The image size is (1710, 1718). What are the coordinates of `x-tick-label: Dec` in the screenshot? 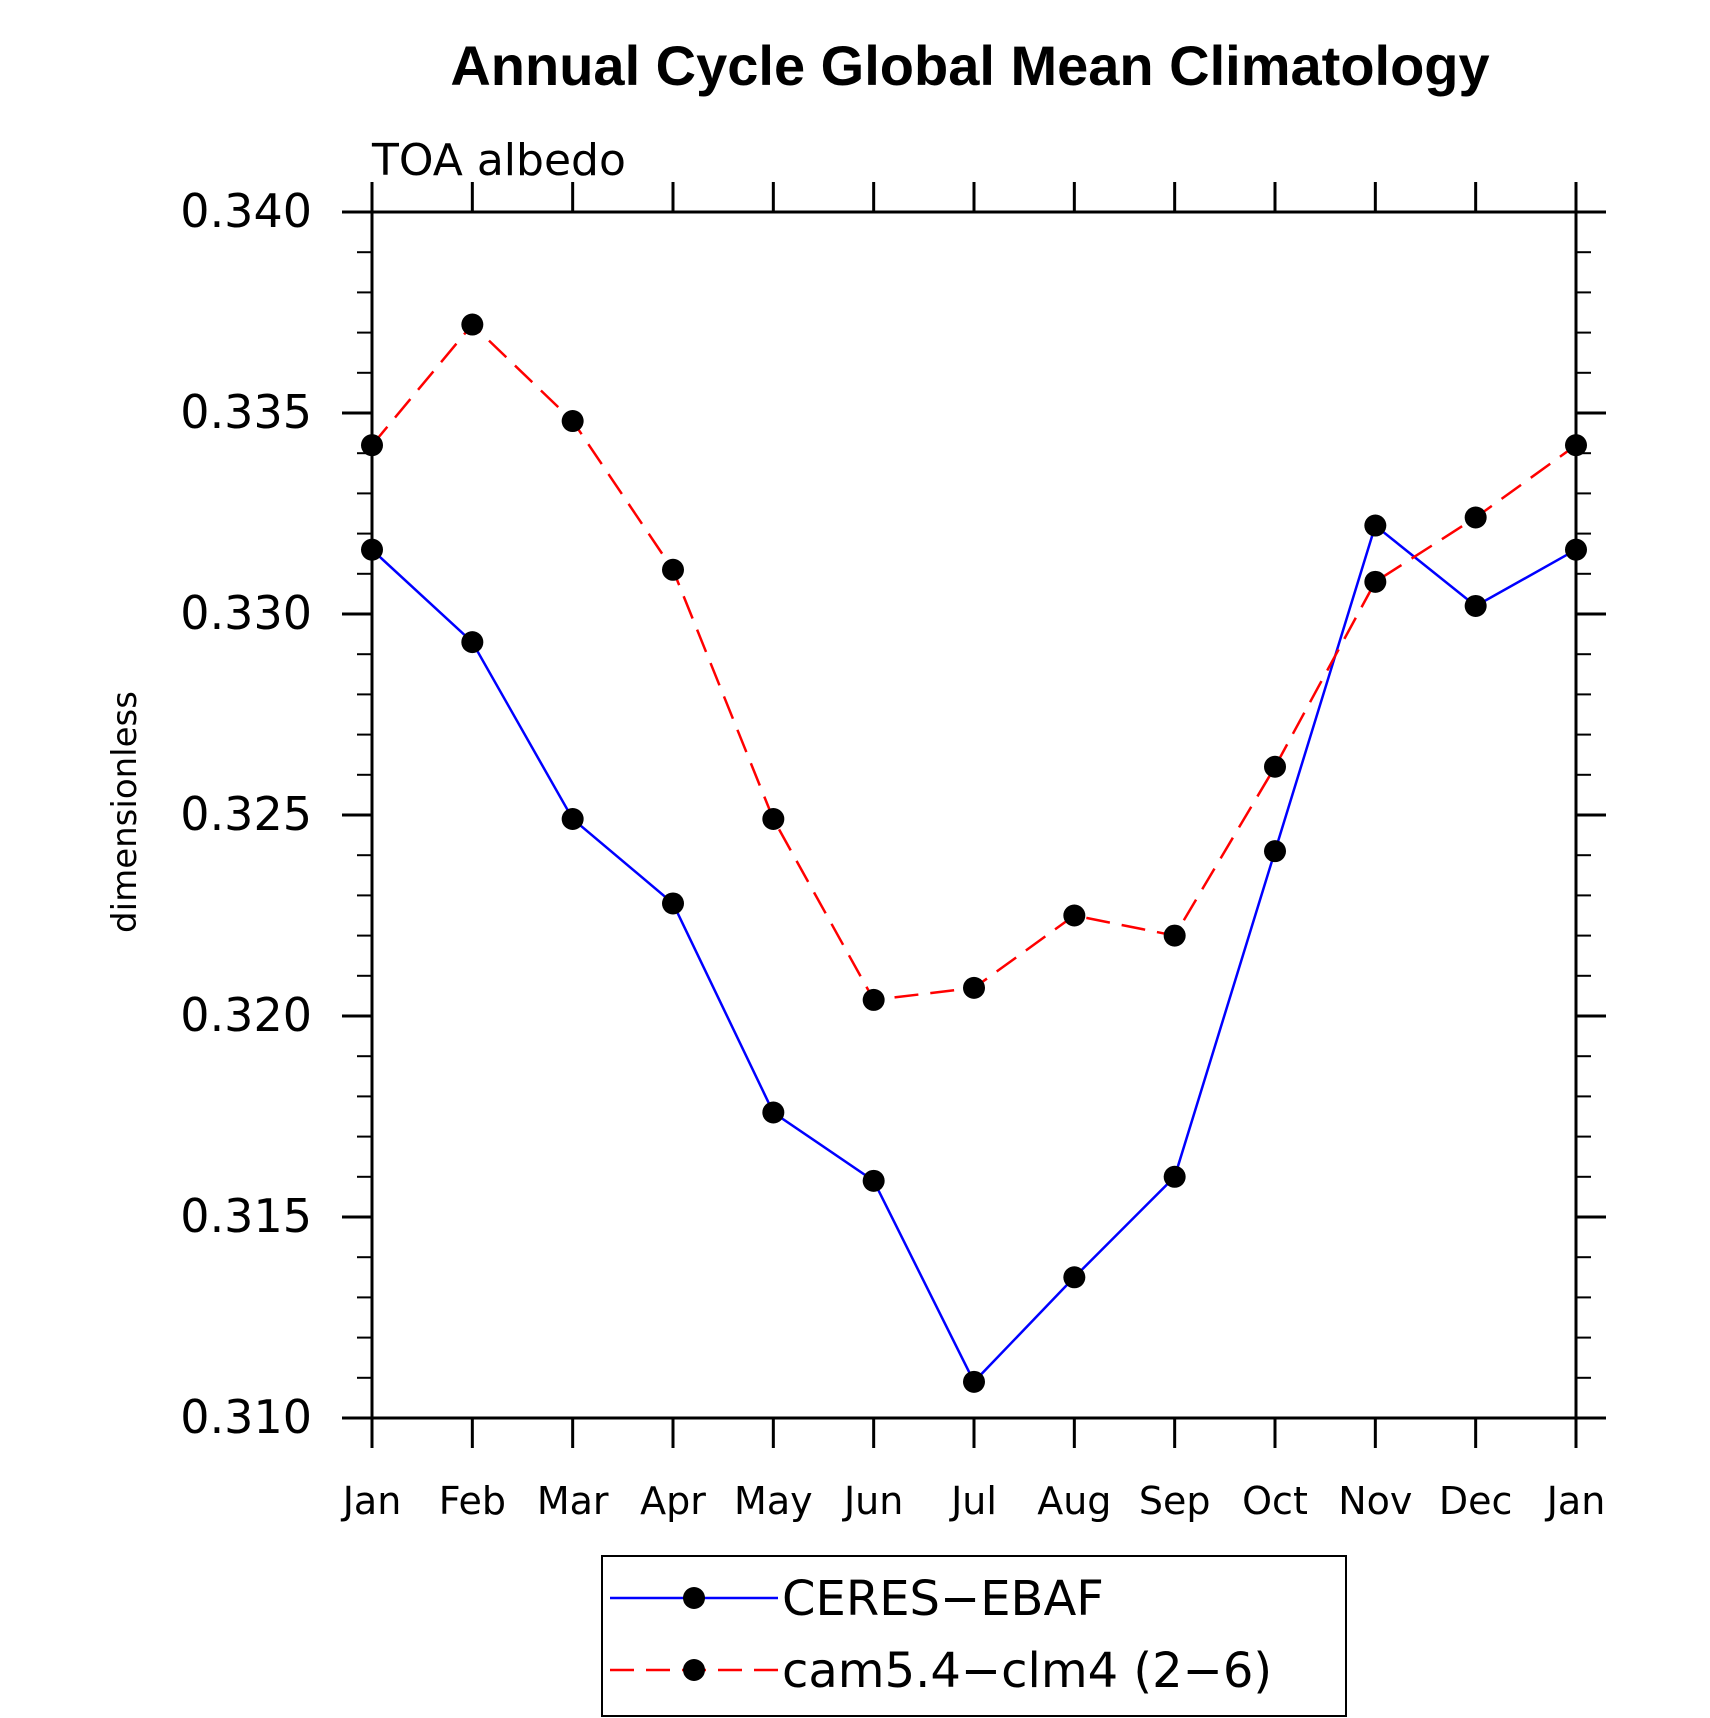 It's located at (1476, 1501).